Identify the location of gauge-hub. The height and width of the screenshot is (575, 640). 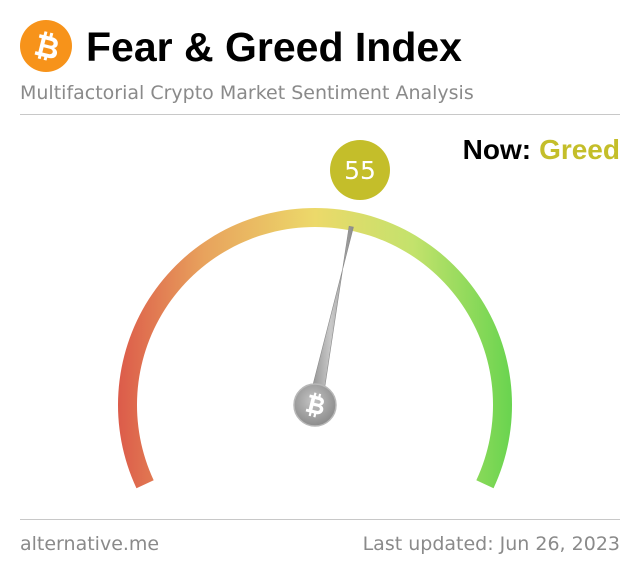
(315, 405).